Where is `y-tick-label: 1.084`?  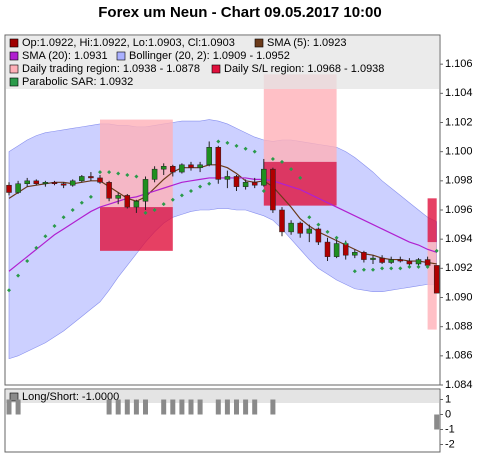
y-tick-label: 1.084 is located at coordinates (459, 385).